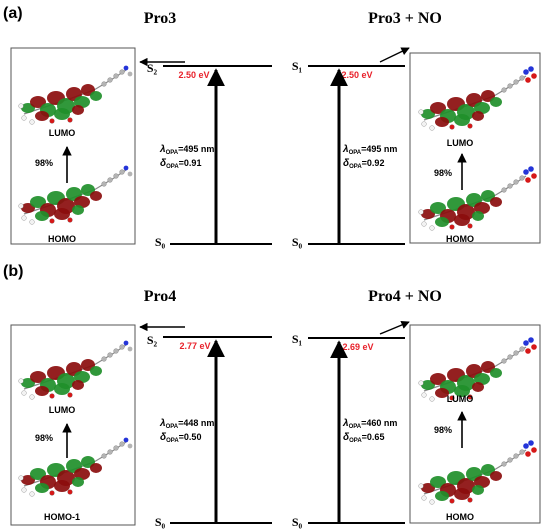 This screenshot has width=550, height=531. Describe the element at coordinates (13, 271) in the screenshot. I see `panel-letter-b: (b)` at that location.